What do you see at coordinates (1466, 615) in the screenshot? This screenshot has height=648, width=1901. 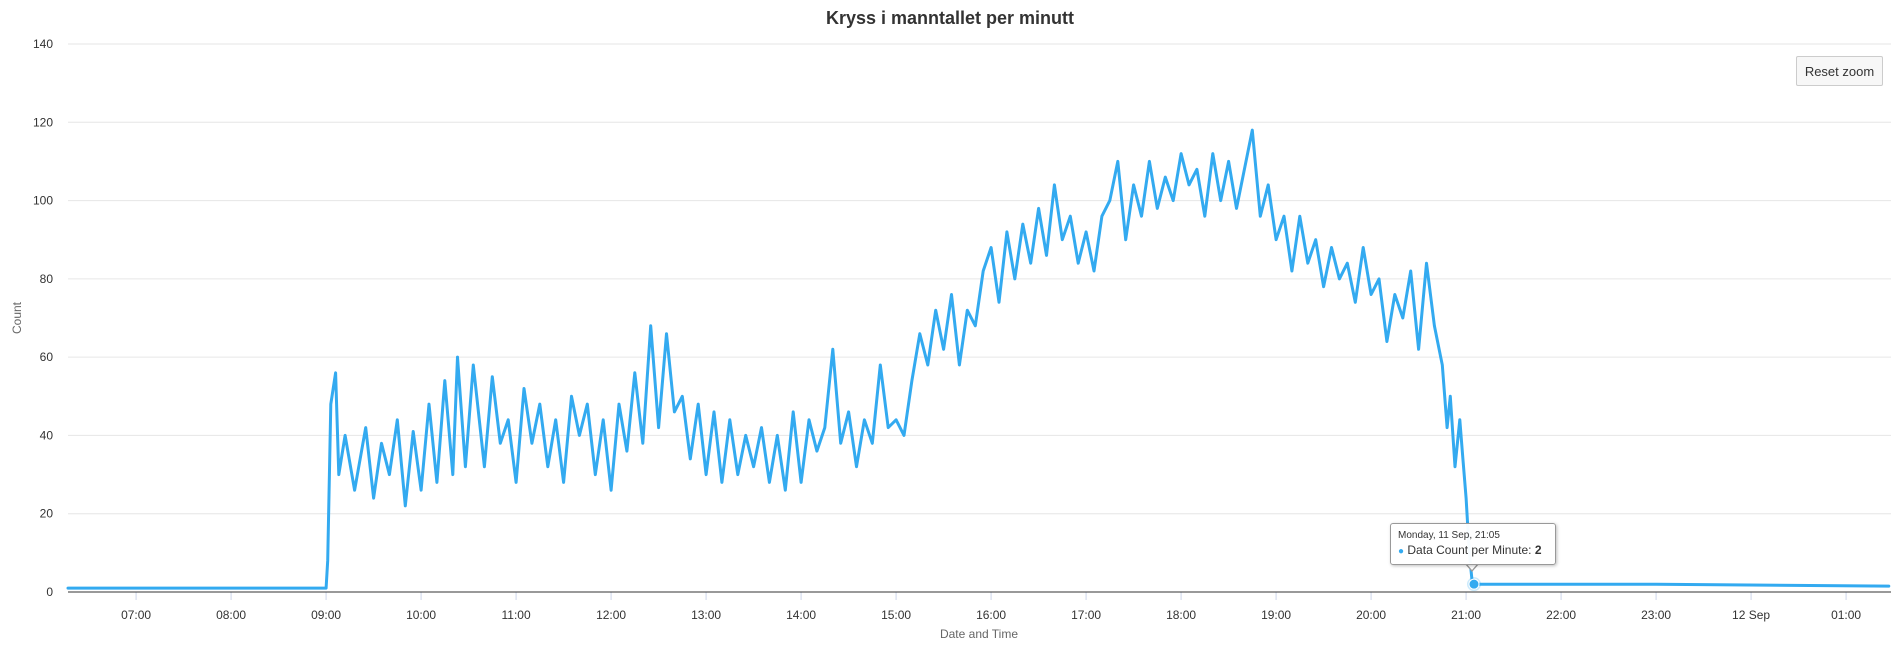 I see `x-tick-label-14: 21:00` at bounding box center [1466, 615].